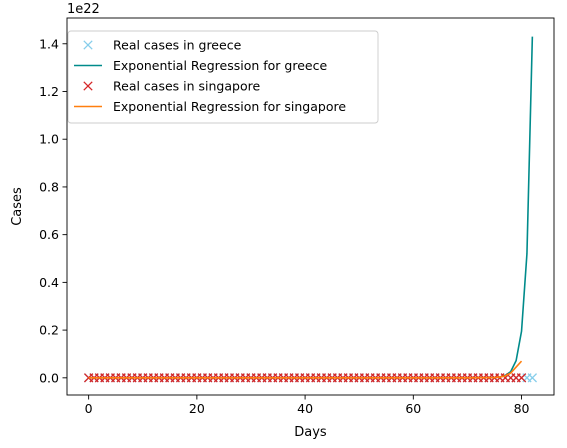 The height and width of the screenshot is (448, 567). I want to click on data-point-real-cases-in-singapore-80-stroke-b, so click(521, 378).